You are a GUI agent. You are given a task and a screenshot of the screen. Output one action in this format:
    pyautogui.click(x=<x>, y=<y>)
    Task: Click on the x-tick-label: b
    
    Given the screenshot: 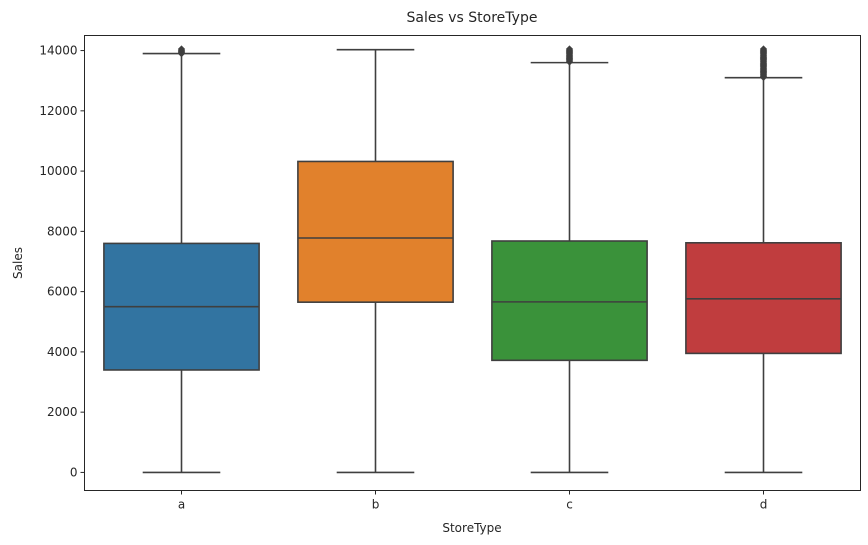 What is the action you would take?
    pyautogui.click(x=376, y=505)
    